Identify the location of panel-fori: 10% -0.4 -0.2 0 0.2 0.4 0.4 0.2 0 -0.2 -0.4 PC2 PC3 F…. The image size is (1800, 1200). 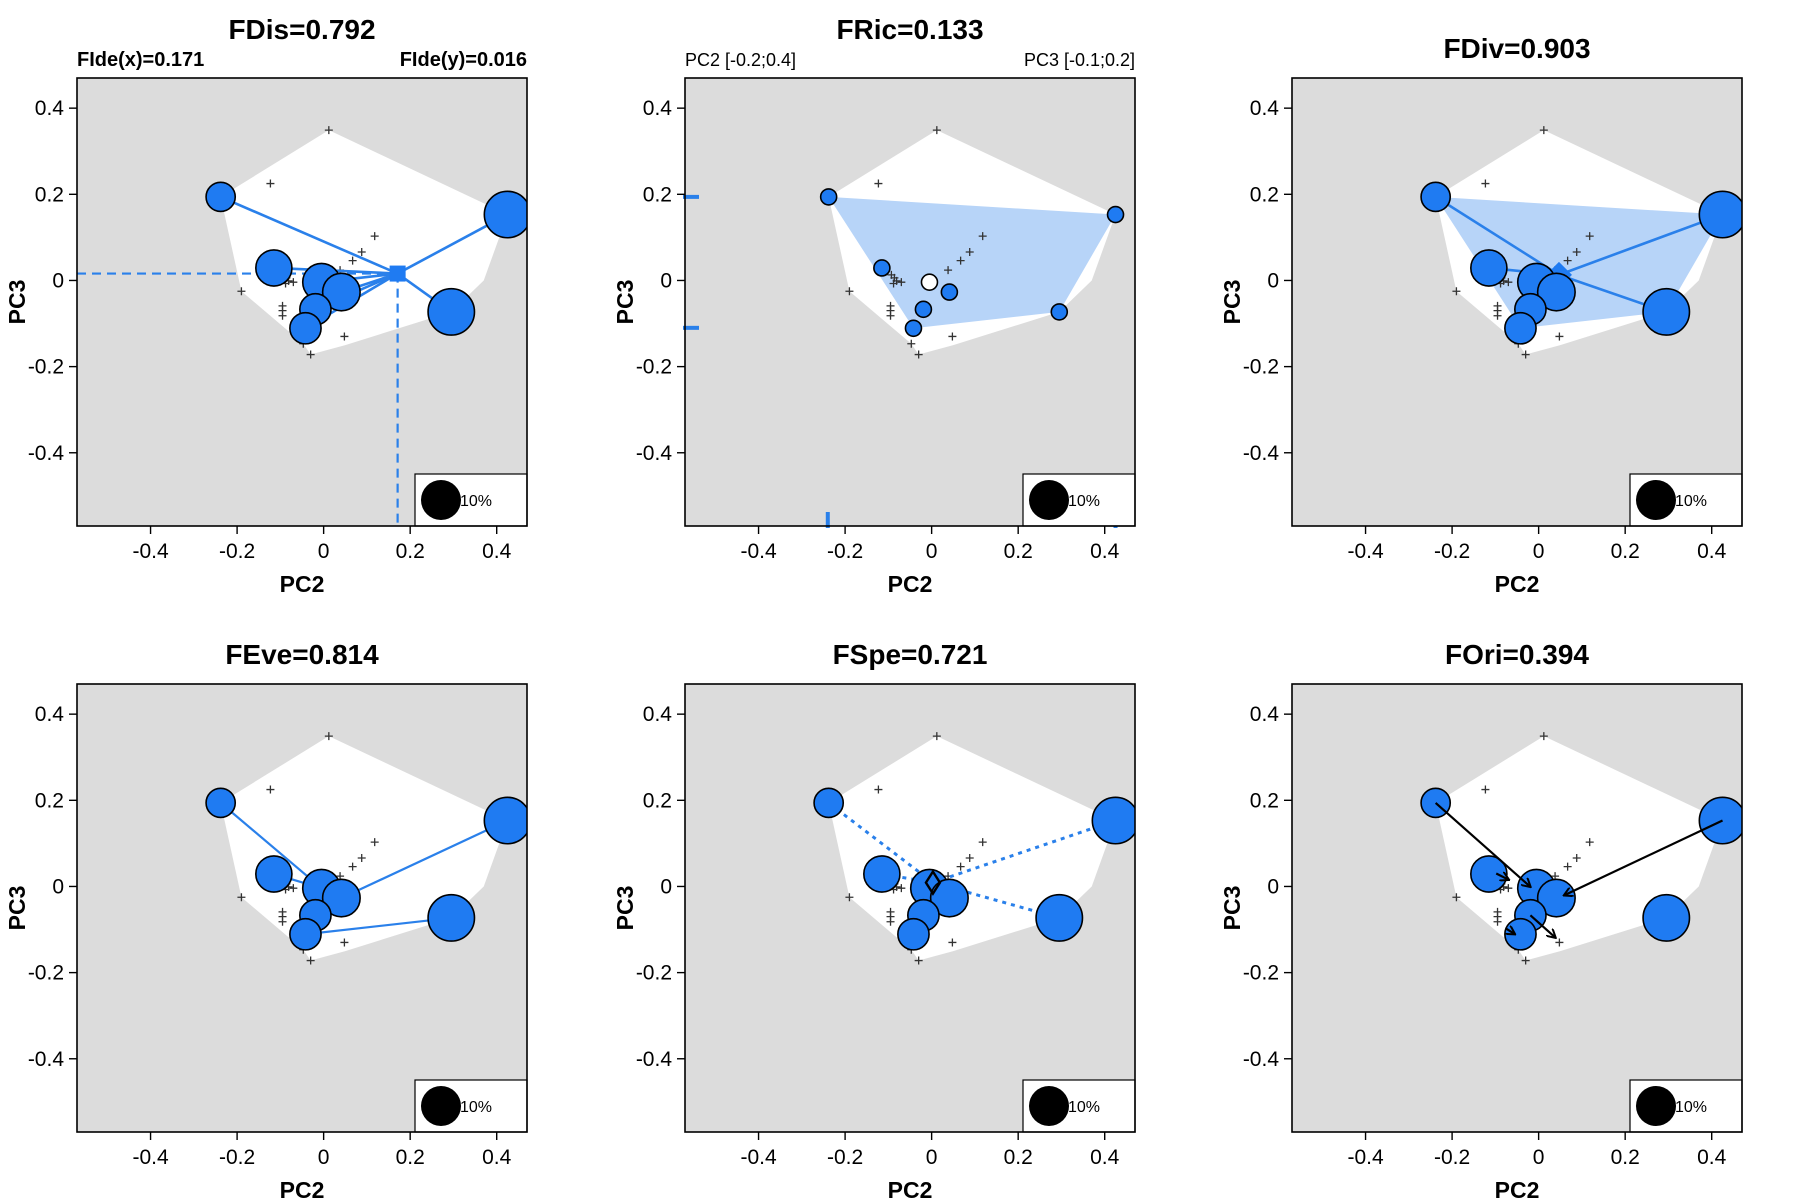
(1481, 919).